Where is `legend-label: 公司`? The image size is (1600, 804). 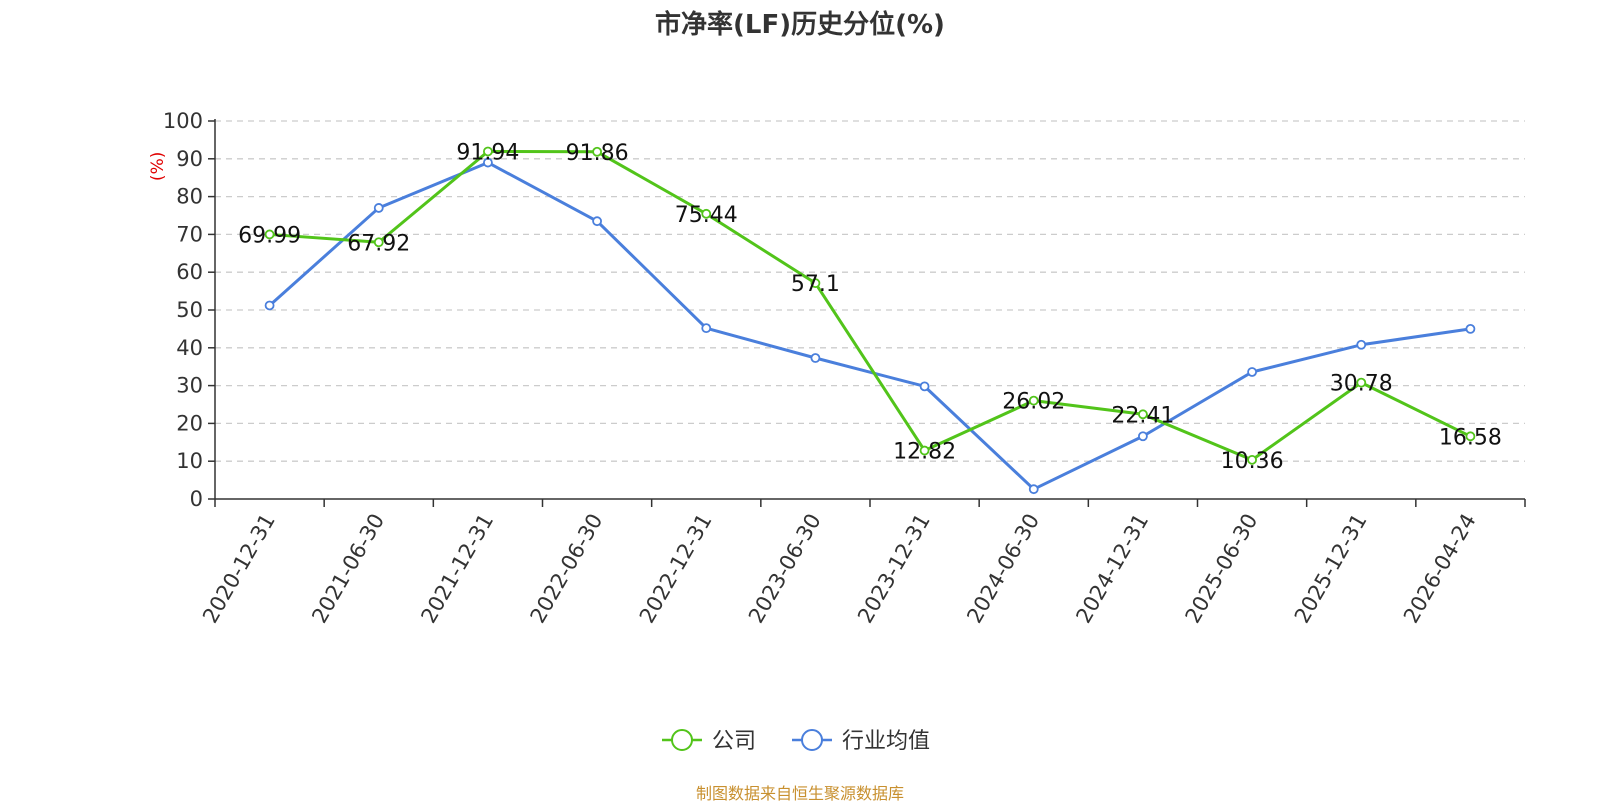
legend-label: 公司 is located at coordinates (734, 741).